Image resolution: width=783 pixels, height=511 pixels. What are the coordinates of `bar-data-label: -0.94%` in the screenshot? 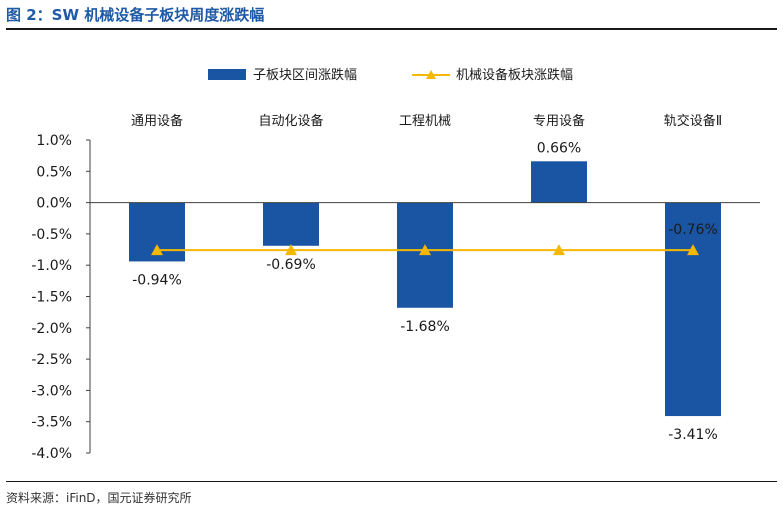 It's located at (157, 280).